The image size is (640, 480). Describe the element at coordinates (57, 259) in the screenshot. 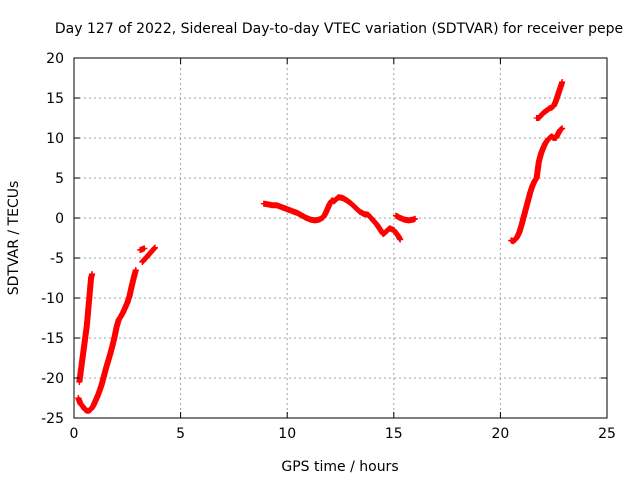

I see `y-tick-label: -5` at that location.